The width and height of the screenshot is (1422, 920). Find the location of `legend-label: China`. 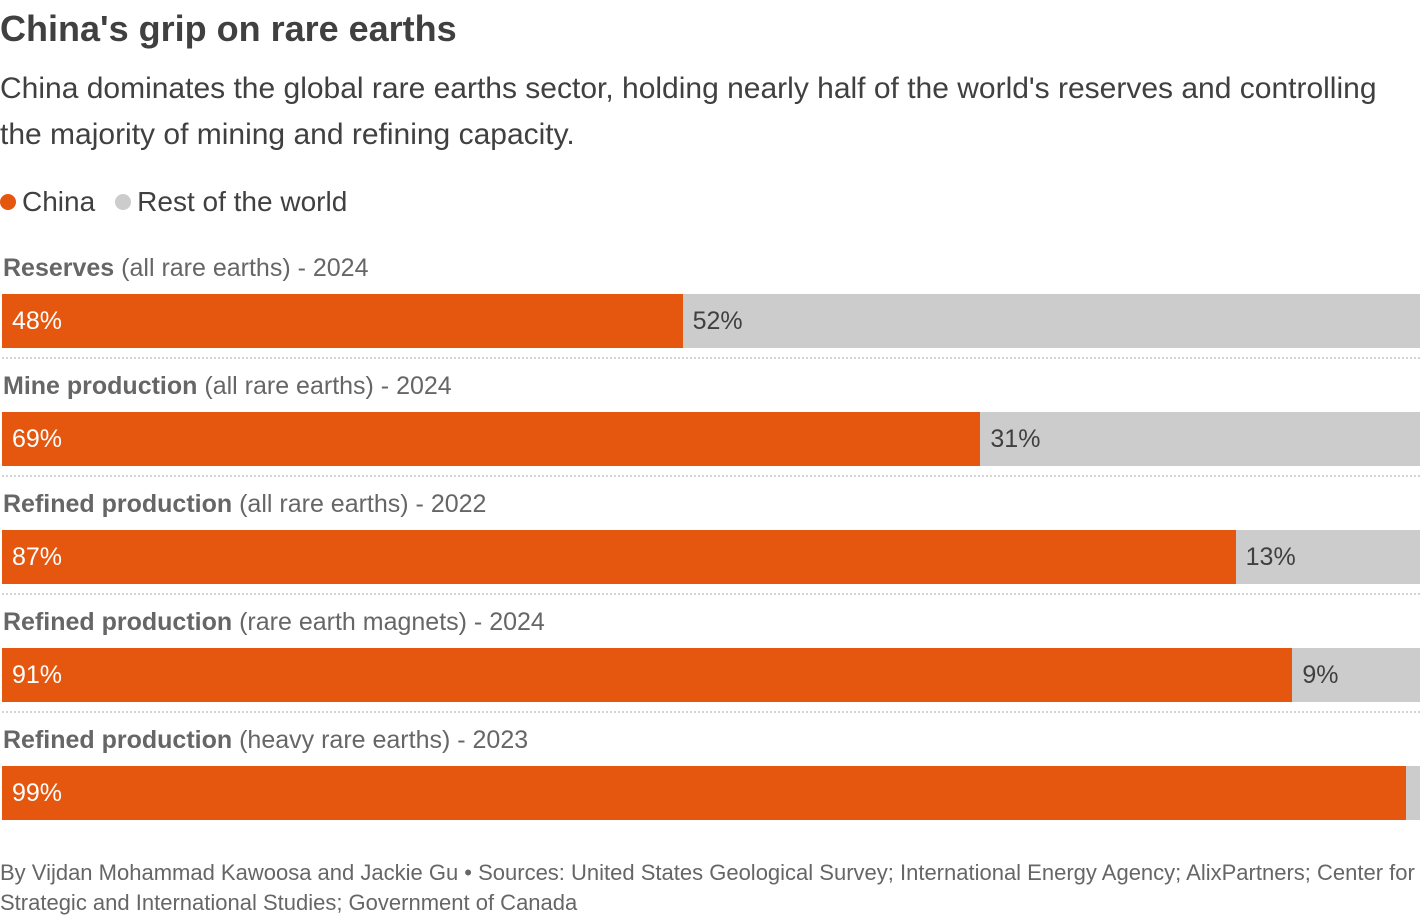

legend-label: China is located at coordinates (59, 201).